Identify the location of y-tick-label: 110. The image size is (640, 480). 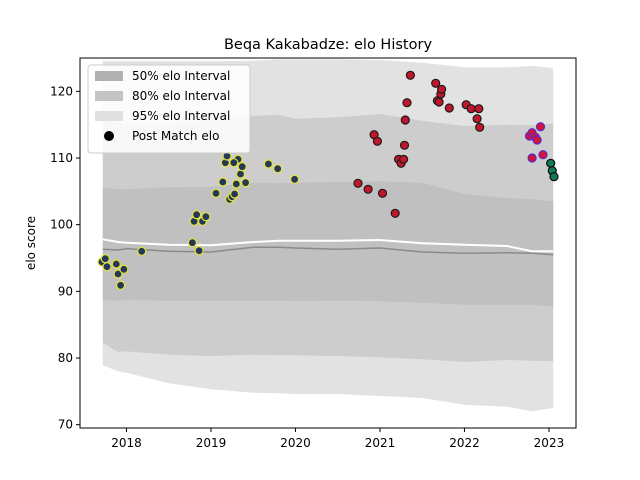
(61, 158).